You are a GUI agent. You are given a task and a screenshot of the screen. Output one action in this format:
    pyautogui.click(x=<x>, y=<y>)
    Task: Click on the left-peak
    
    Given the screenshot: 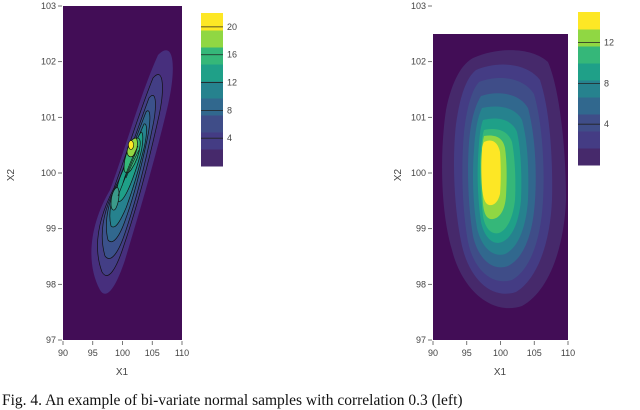 What is the action you would take?
    pyautogui.click(x=131, y=145)
    